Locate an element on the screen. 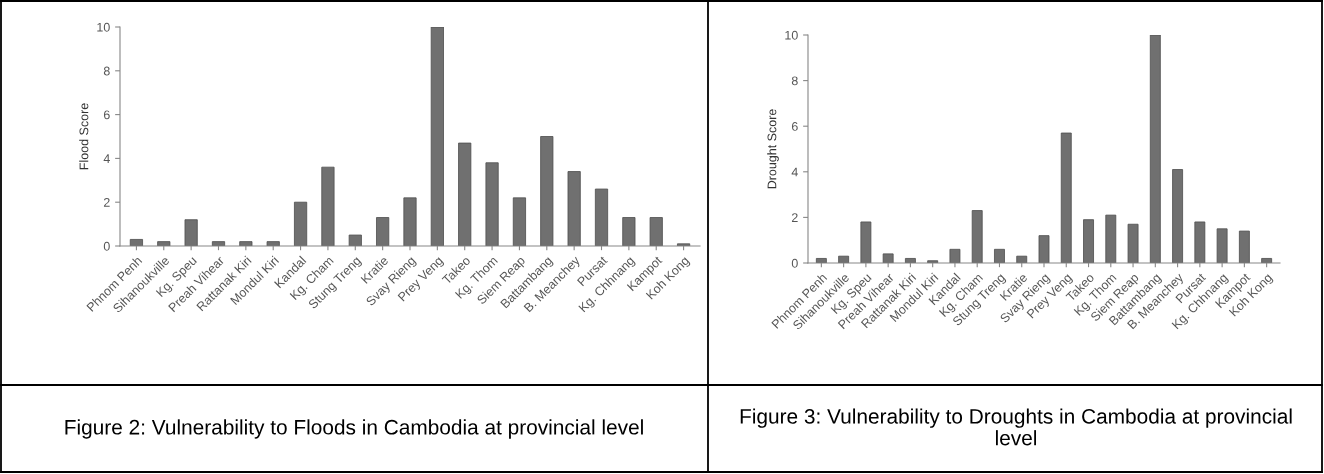 The width and height of the screenshot is (1324, 474). y-axis-title: Drought Score is located at coordinates (773, 149).